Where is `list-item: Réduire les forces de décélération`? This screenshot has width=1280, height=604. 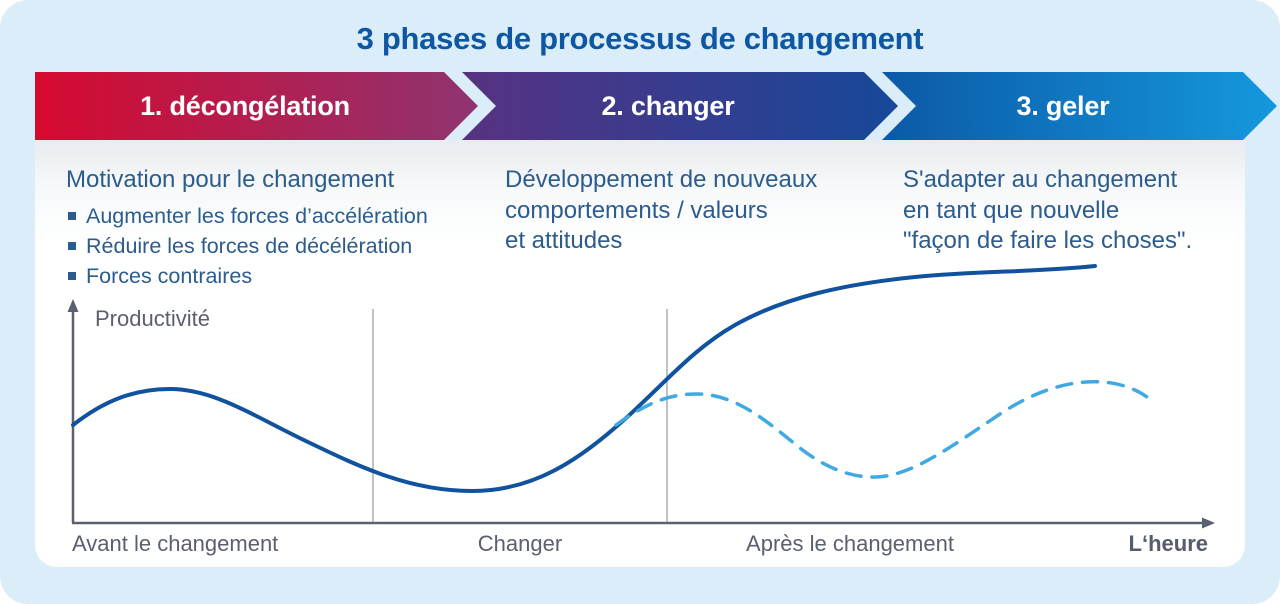
list-item: Réduire les forces de décélération is located at coordinates (276, 247).